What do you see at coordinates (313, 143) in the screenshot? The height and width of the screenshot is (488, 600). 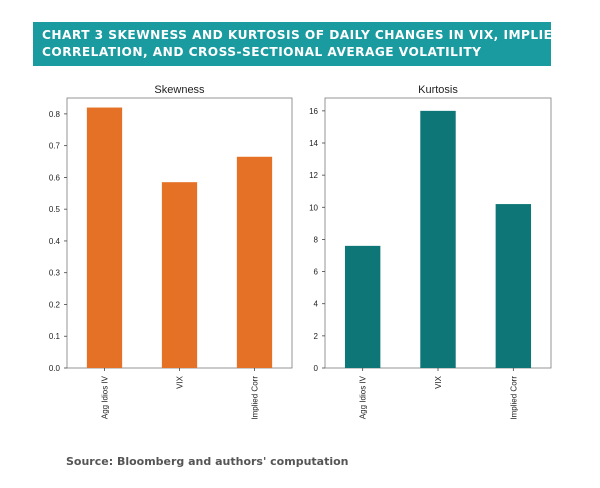 I see `kurtosis-y-tick-label: 14` at bounding box center [313, 143].